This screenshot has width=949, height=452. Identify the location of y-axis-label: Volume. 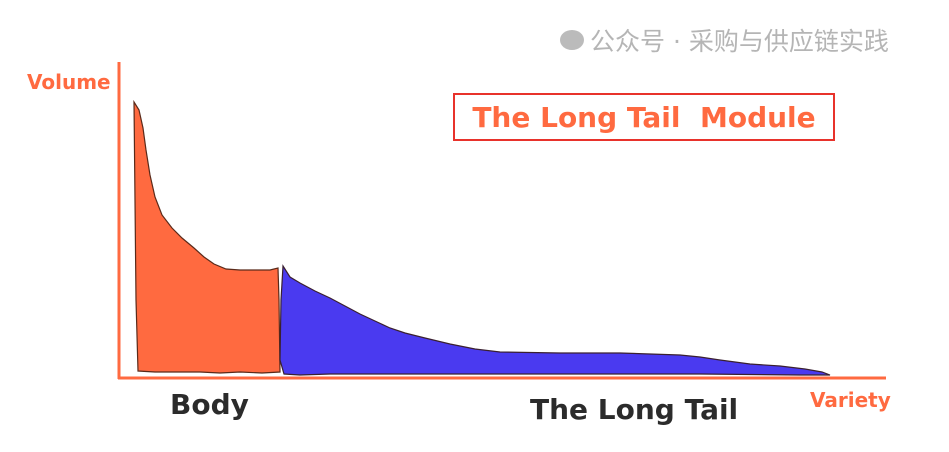
(69, 82).